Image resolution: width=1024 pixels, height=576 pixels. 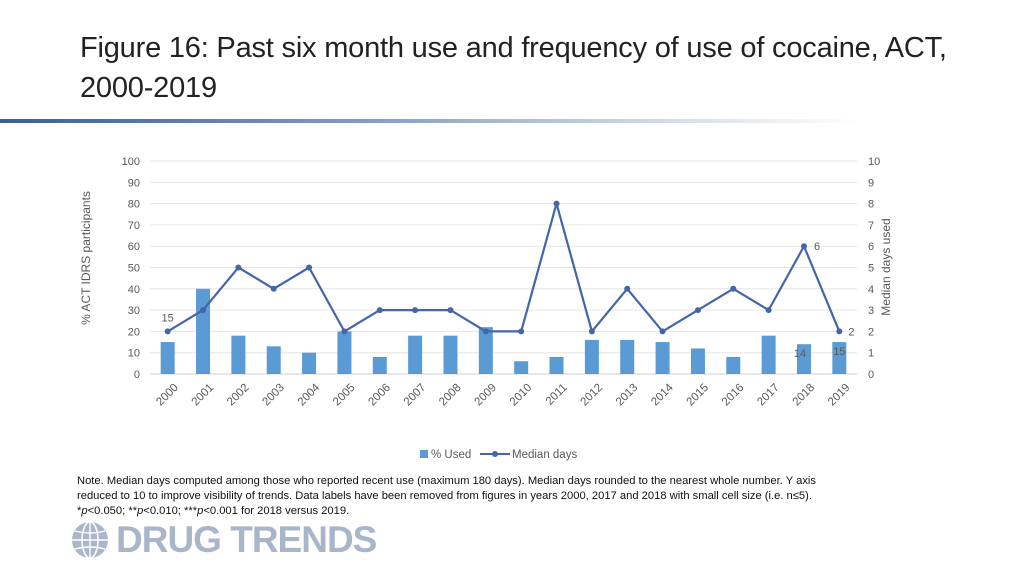 What do you see at coordinates (697, 310) in the screenshot?
I see `median-point-2015` at bounding box center [697, 310].